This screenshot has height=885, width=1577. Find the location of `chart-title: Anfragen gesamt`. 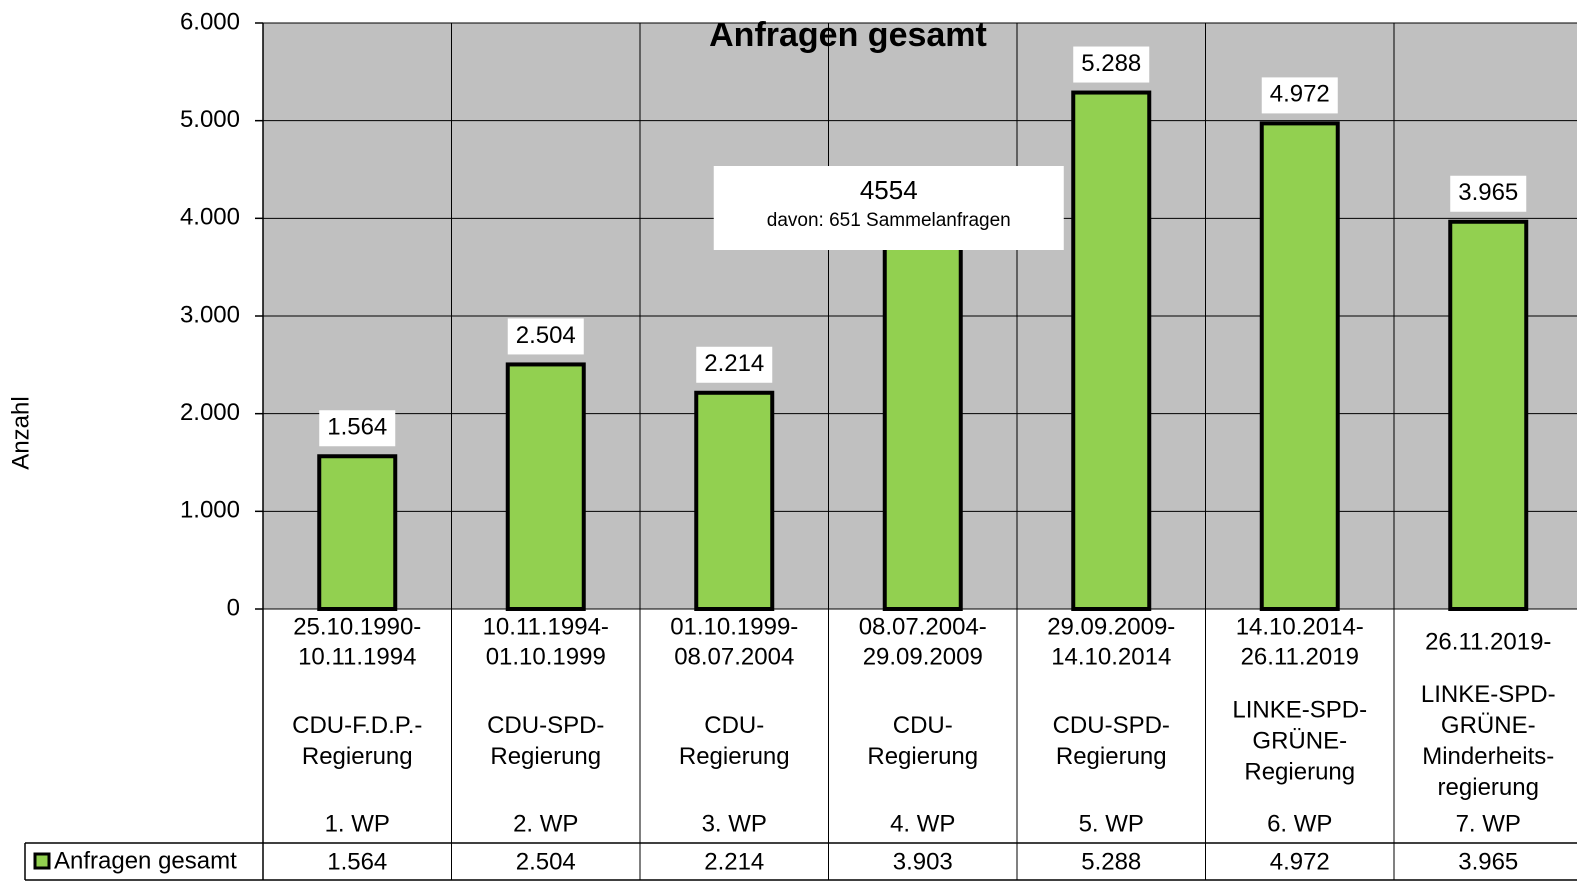

chart-title: Anfragen gesamt is located at coordinates (848, 35).